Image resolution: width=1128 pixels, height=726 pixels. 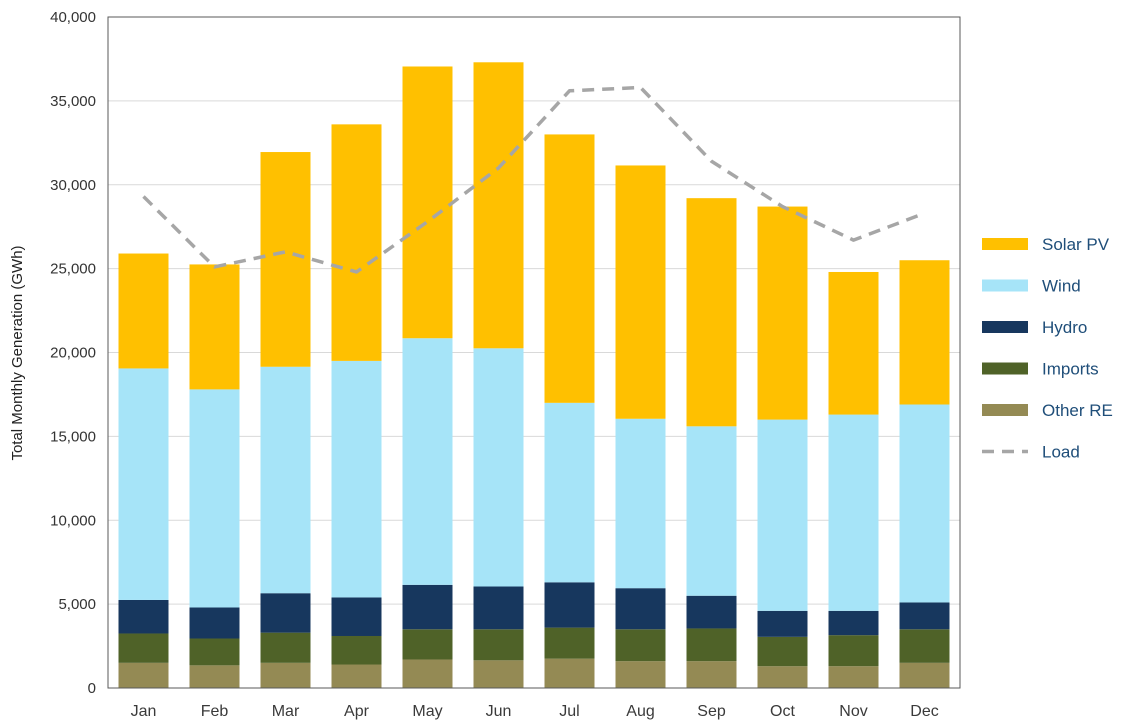 I want to click on bar-segment-wind-jun, so click(x=498, y=467).